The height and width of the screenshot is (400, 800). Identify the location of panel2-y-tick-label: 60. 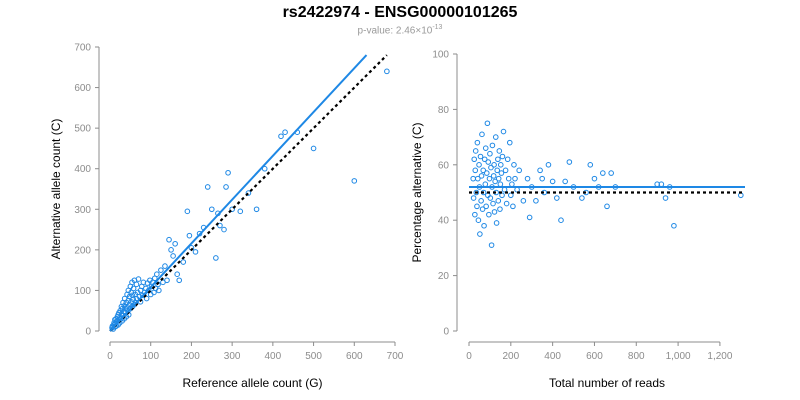
(444, 165).